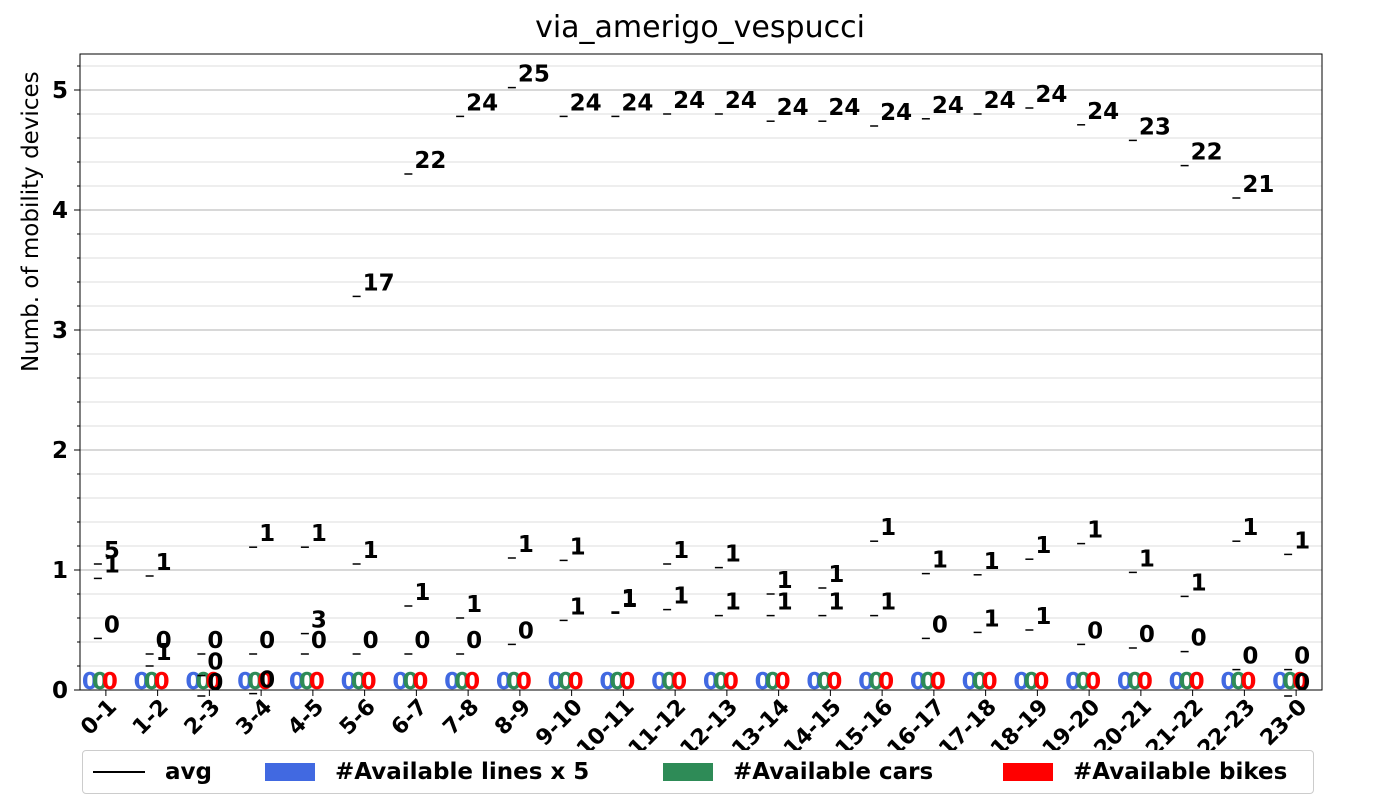 This screenshot has width=1400, height=800. What do you see at coordinates (203, 718) in the screenshot?
I see `x-tick-label: 2-3` at bounding box center [203, 718].